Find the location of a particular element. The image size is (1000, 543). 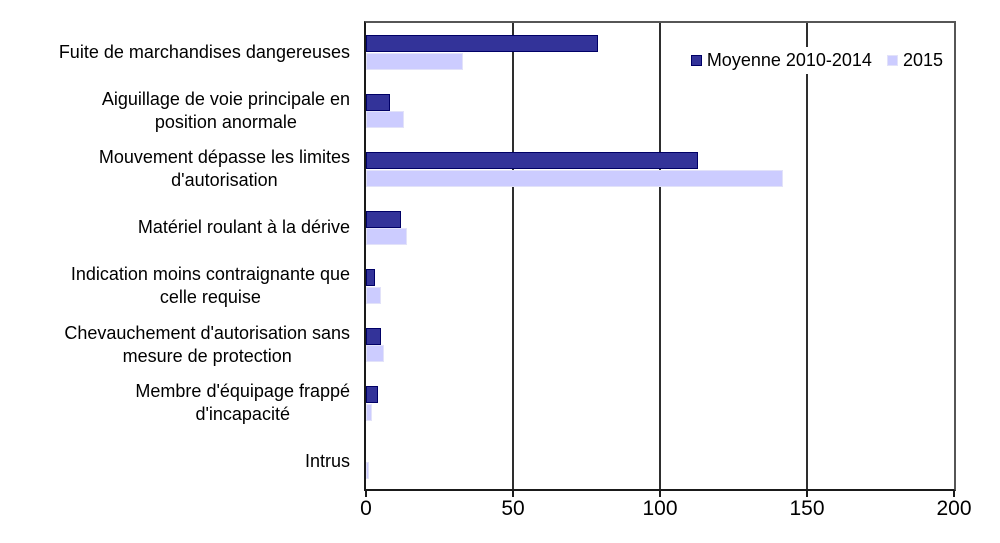

x-axis-tick-label: 50 is located at coordinates (513, 508).